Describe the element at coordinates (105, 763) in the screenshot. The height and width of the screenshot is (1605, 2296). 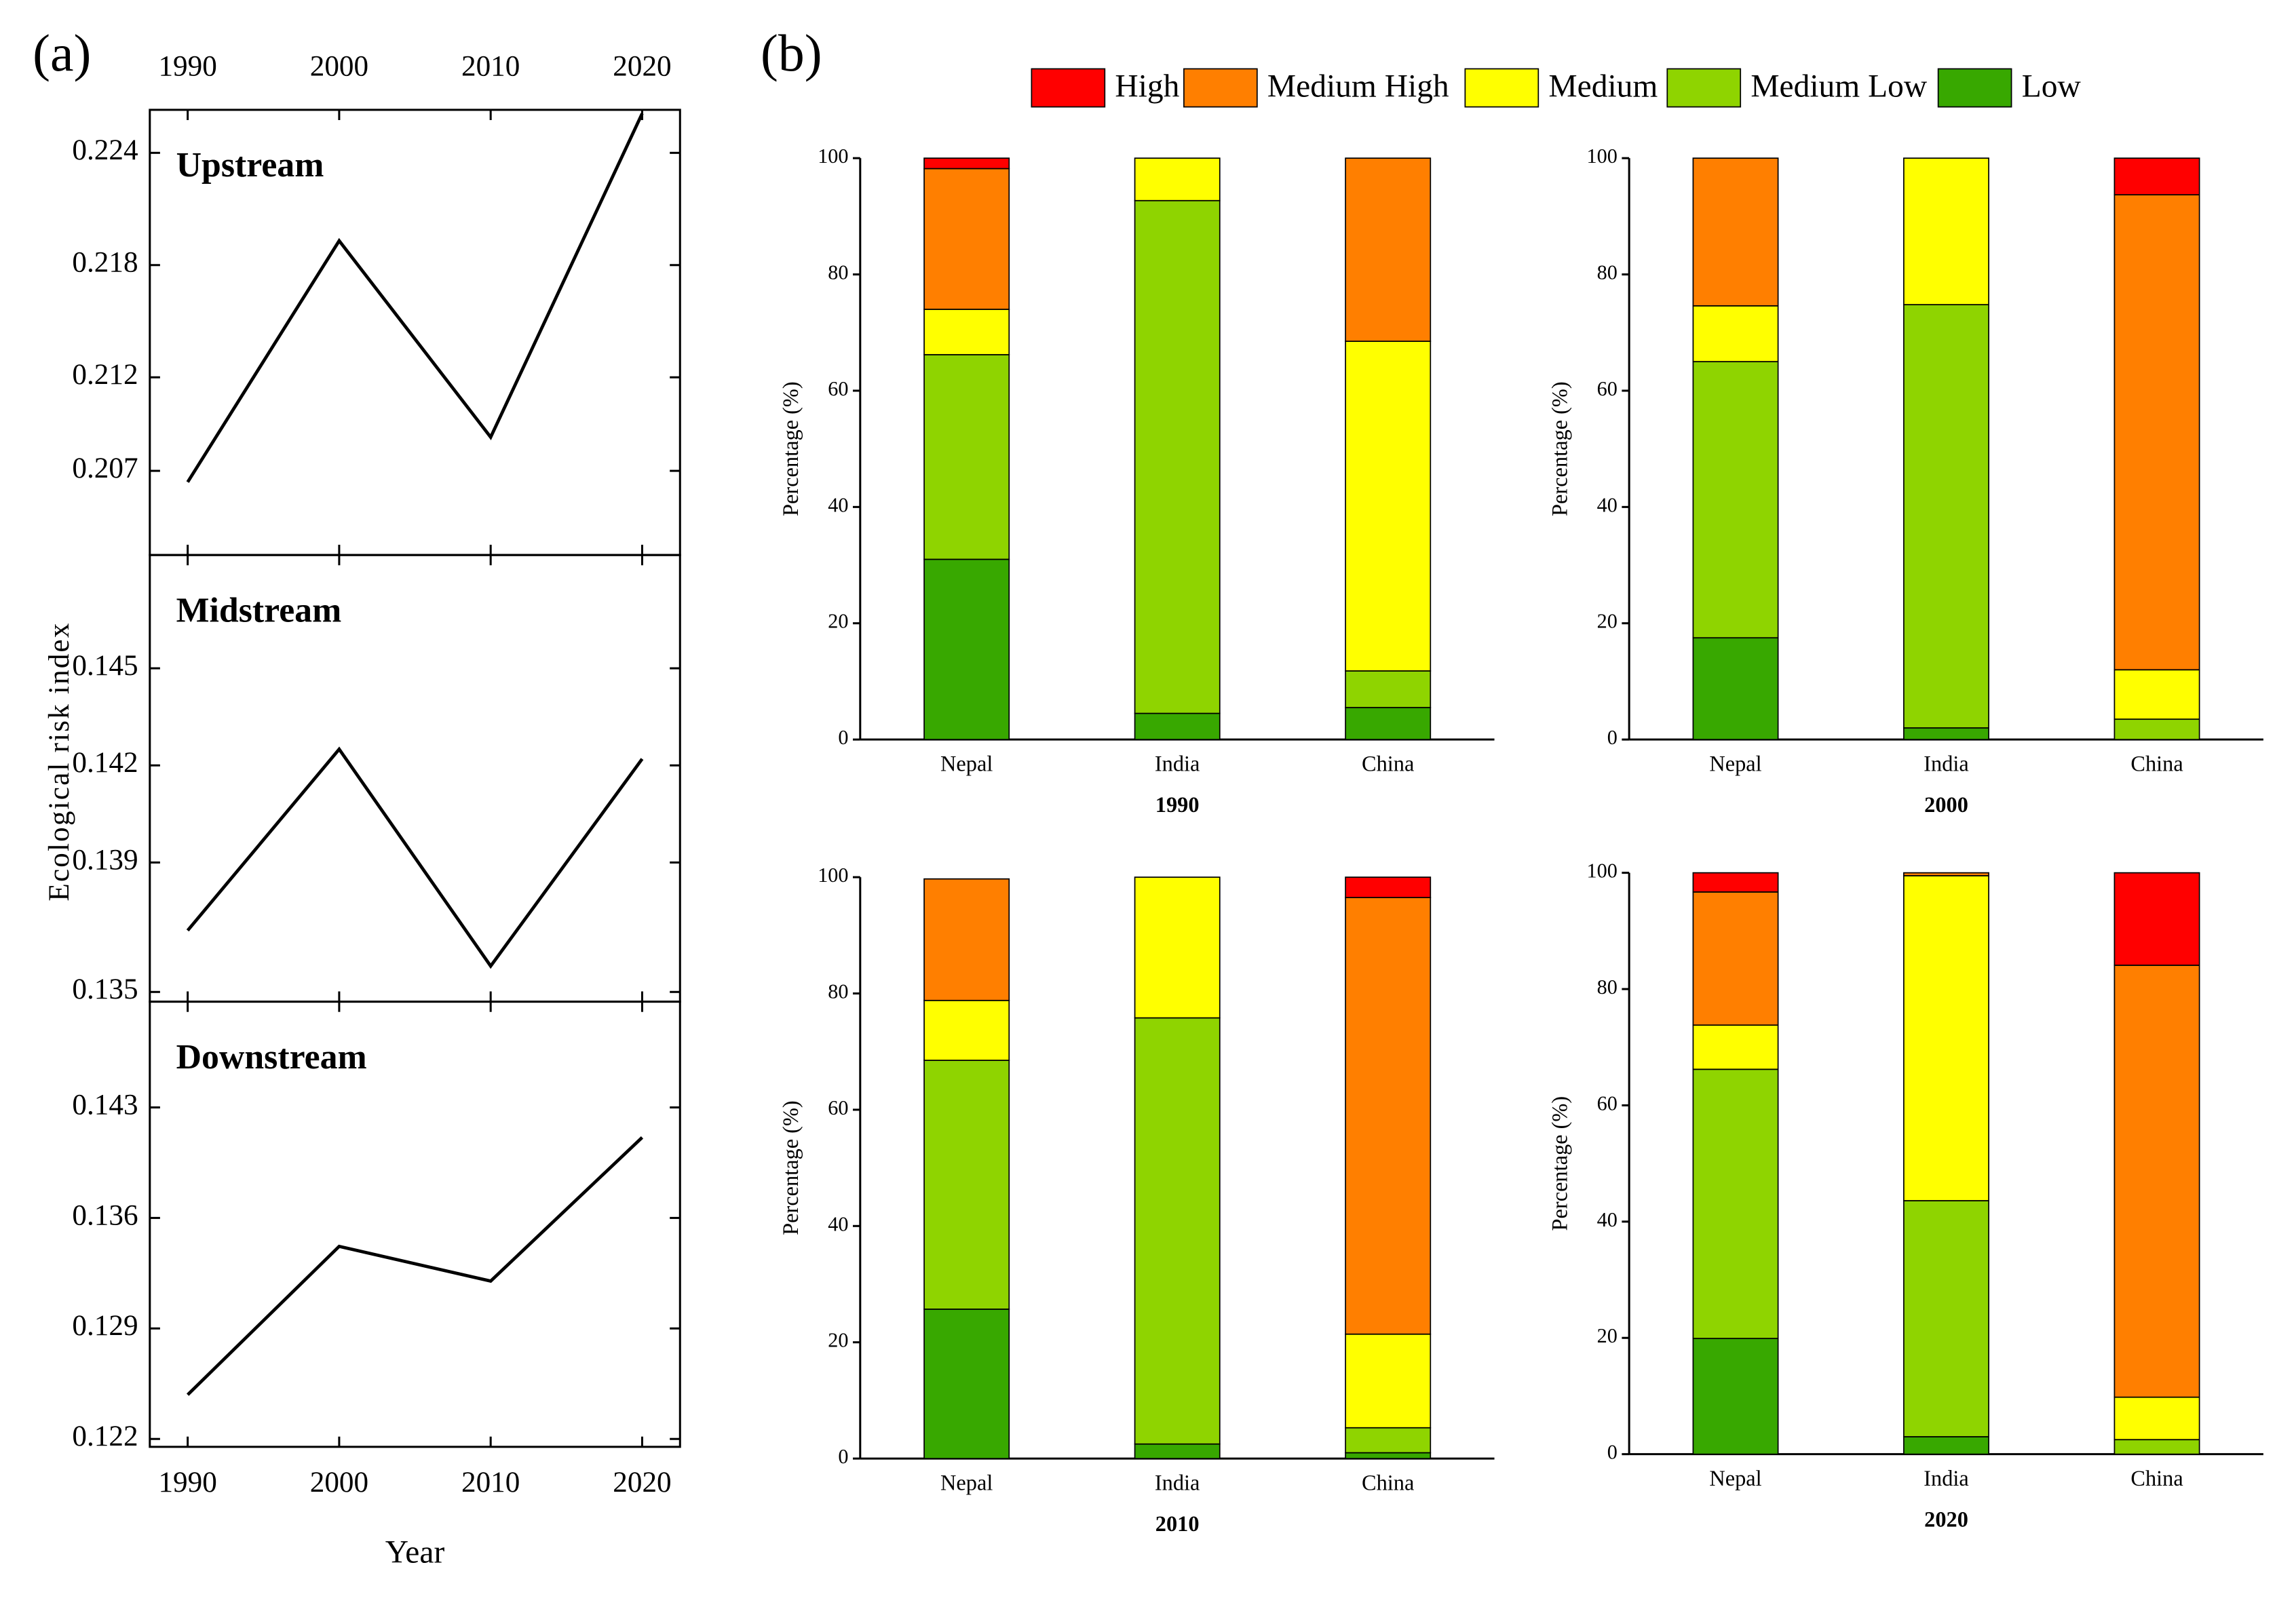
I see `y-tick-label: 0.142` at that location.